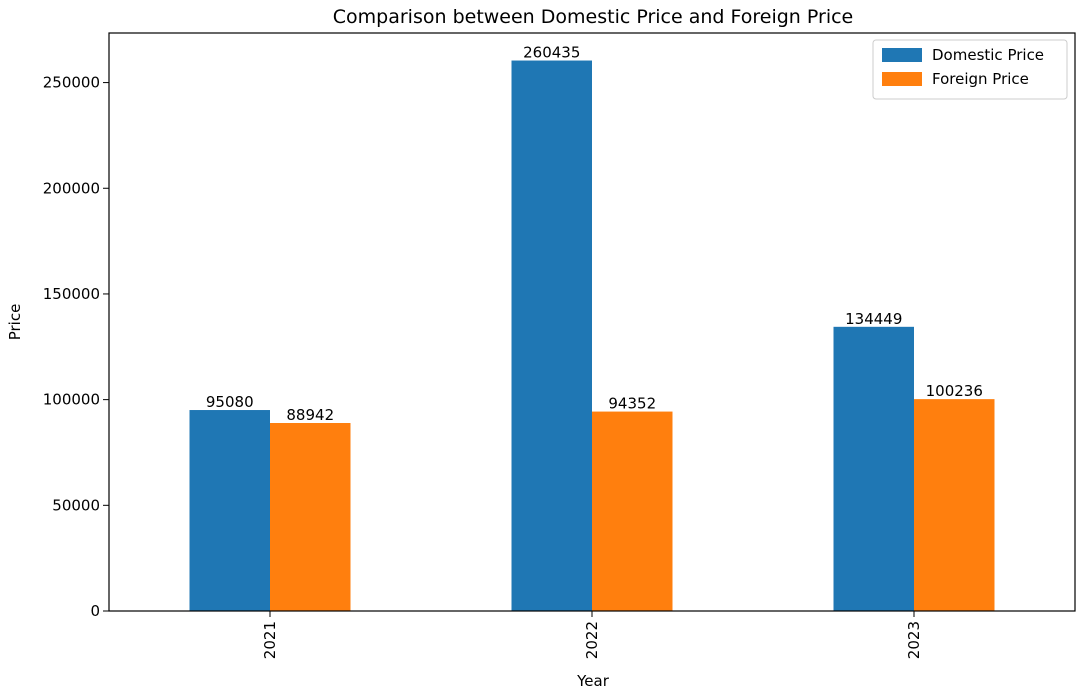 The image size is (1085, 691). Describe the element at coordinates (76, 347) in the screenshot. I see `y-axis: 0 50000 100000 150000 200000 250000` at that location.